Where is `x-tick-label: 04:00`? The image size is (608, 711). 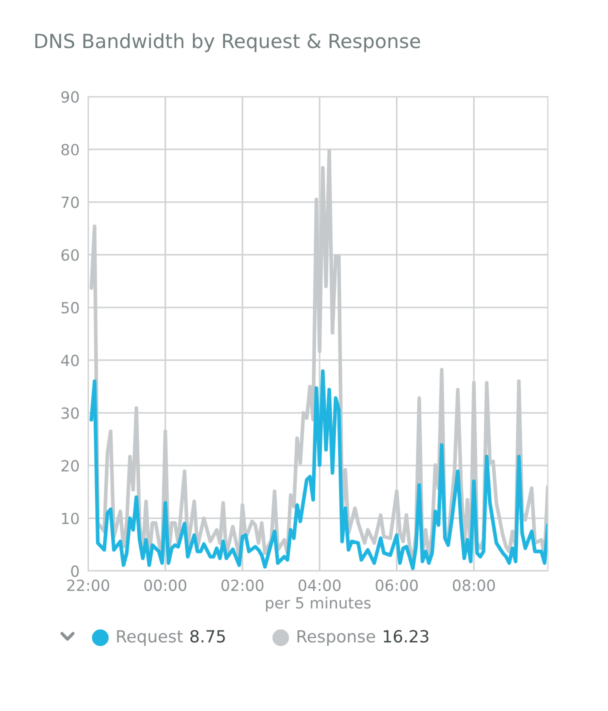 x-tick-label: 04:00 is located at coordinates (319, 586).